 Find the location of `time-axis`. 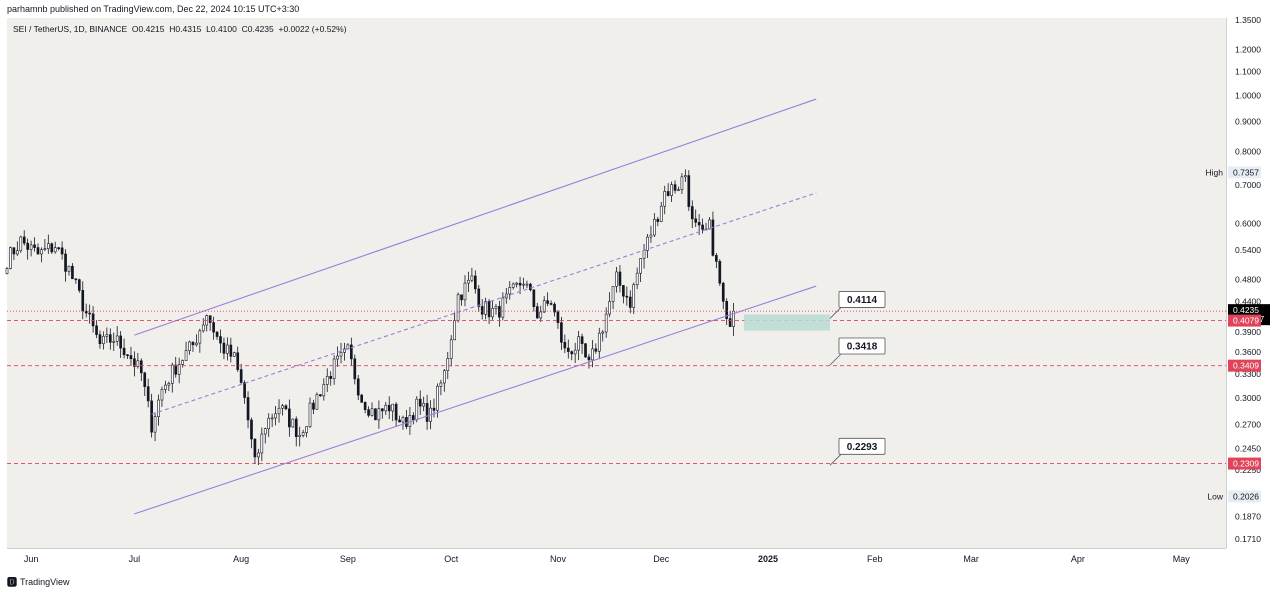

time-axis is located at coordinates (616, 559).